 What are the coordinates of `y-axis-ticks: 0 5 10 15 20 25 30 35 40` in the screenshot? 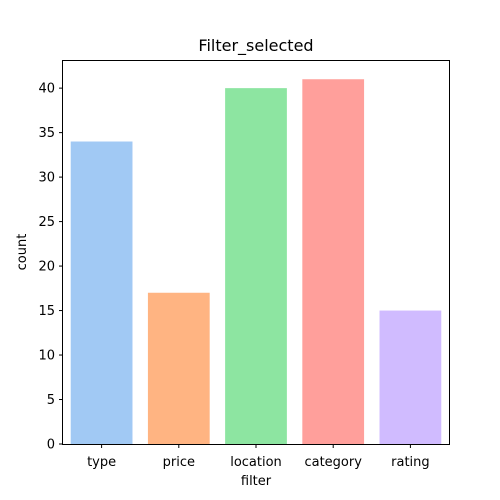 It's located at (50, 267).